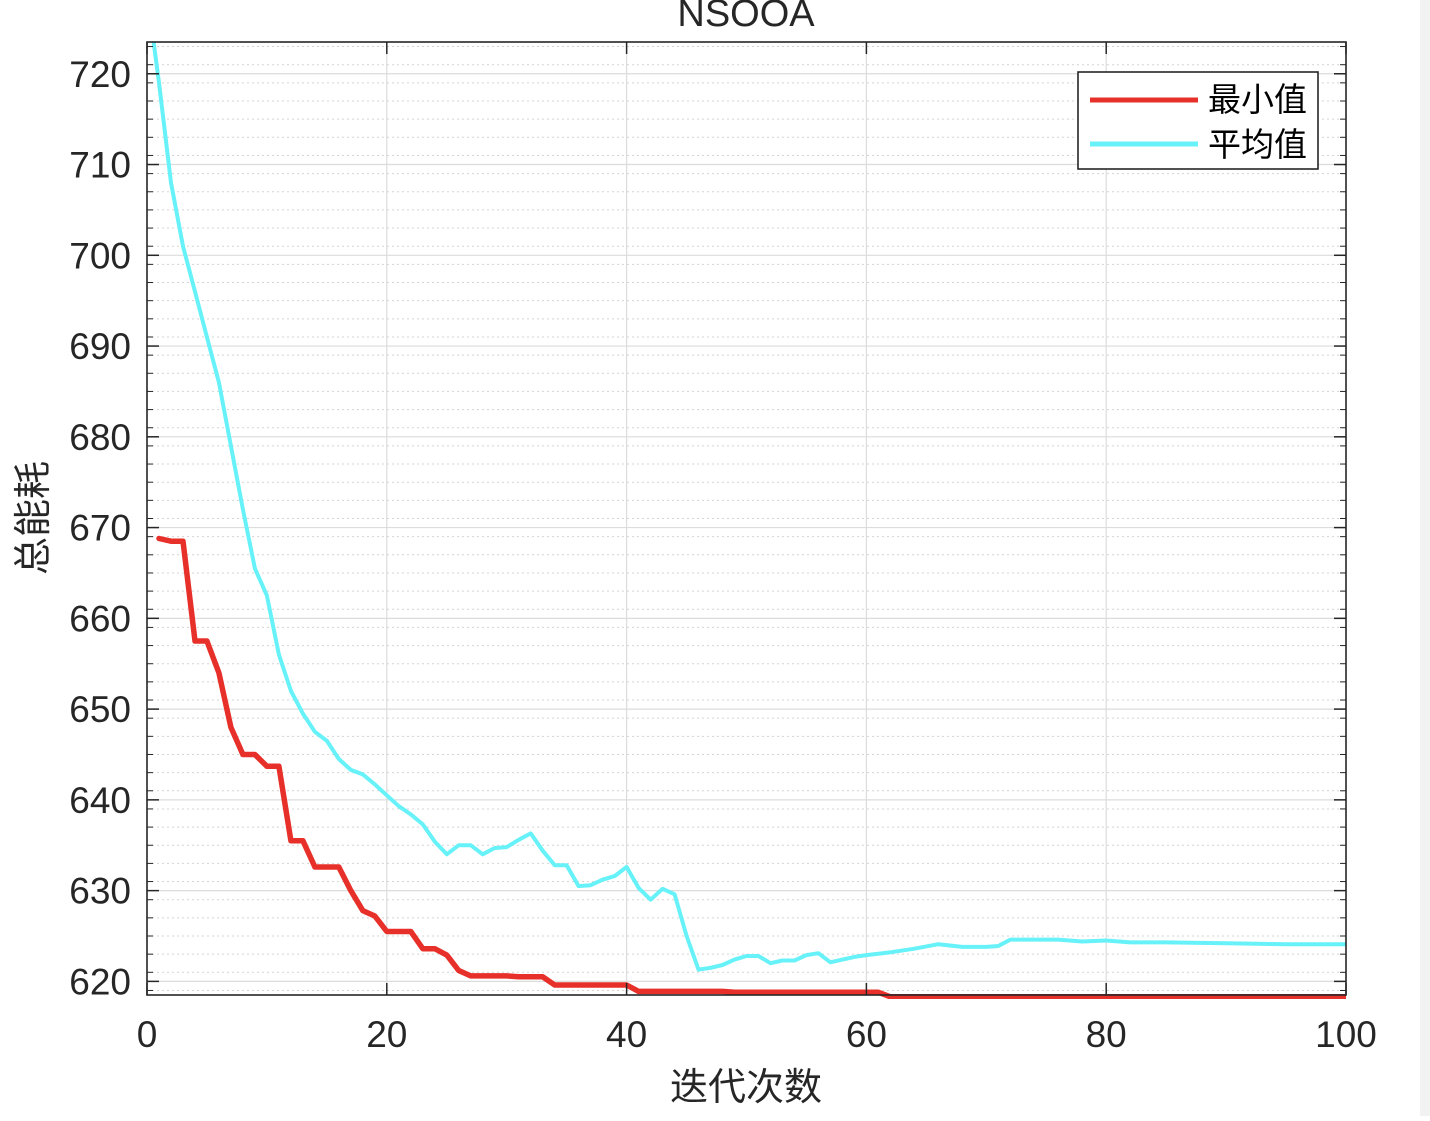 The height and width of the screenshot is (1121, 1430). Describe the element at coordinates (100, 709) in the screenshot. I see `y-tick-label: 650` at that location.